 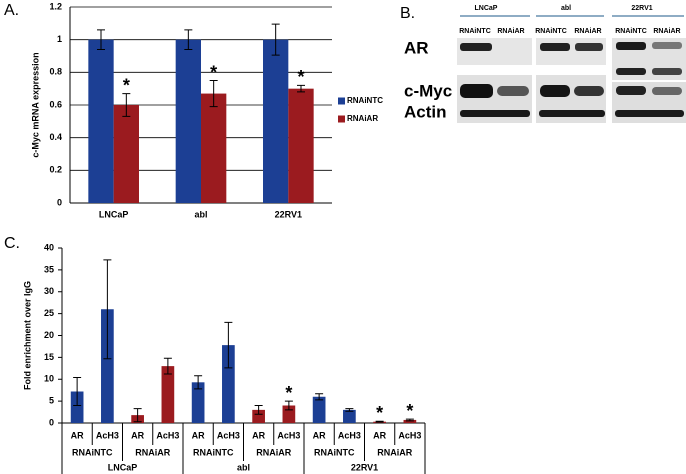 I want to click on legend-label: RNAiAR, so click(x=362, y=118).